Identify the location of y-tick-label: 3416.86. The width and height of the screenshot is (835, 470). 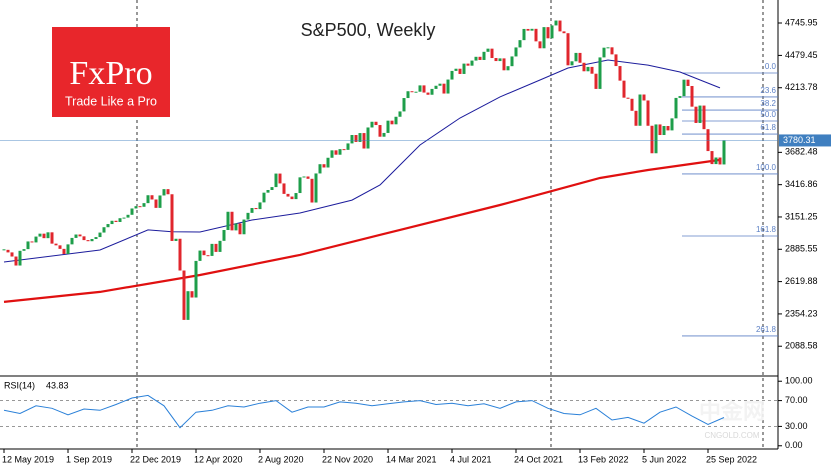
(801, 184).